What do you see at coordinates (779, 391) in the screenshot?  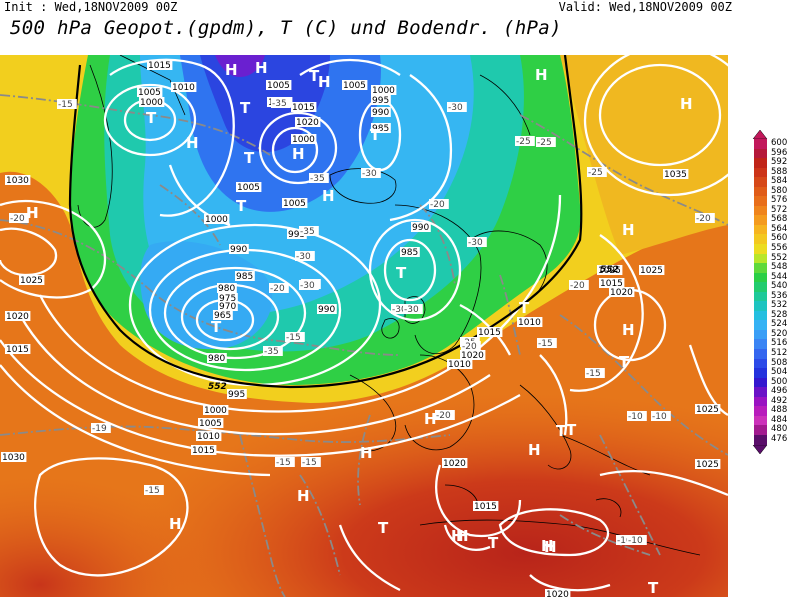 I see `colorbar-label: 496` at bounding box center [779, 391].